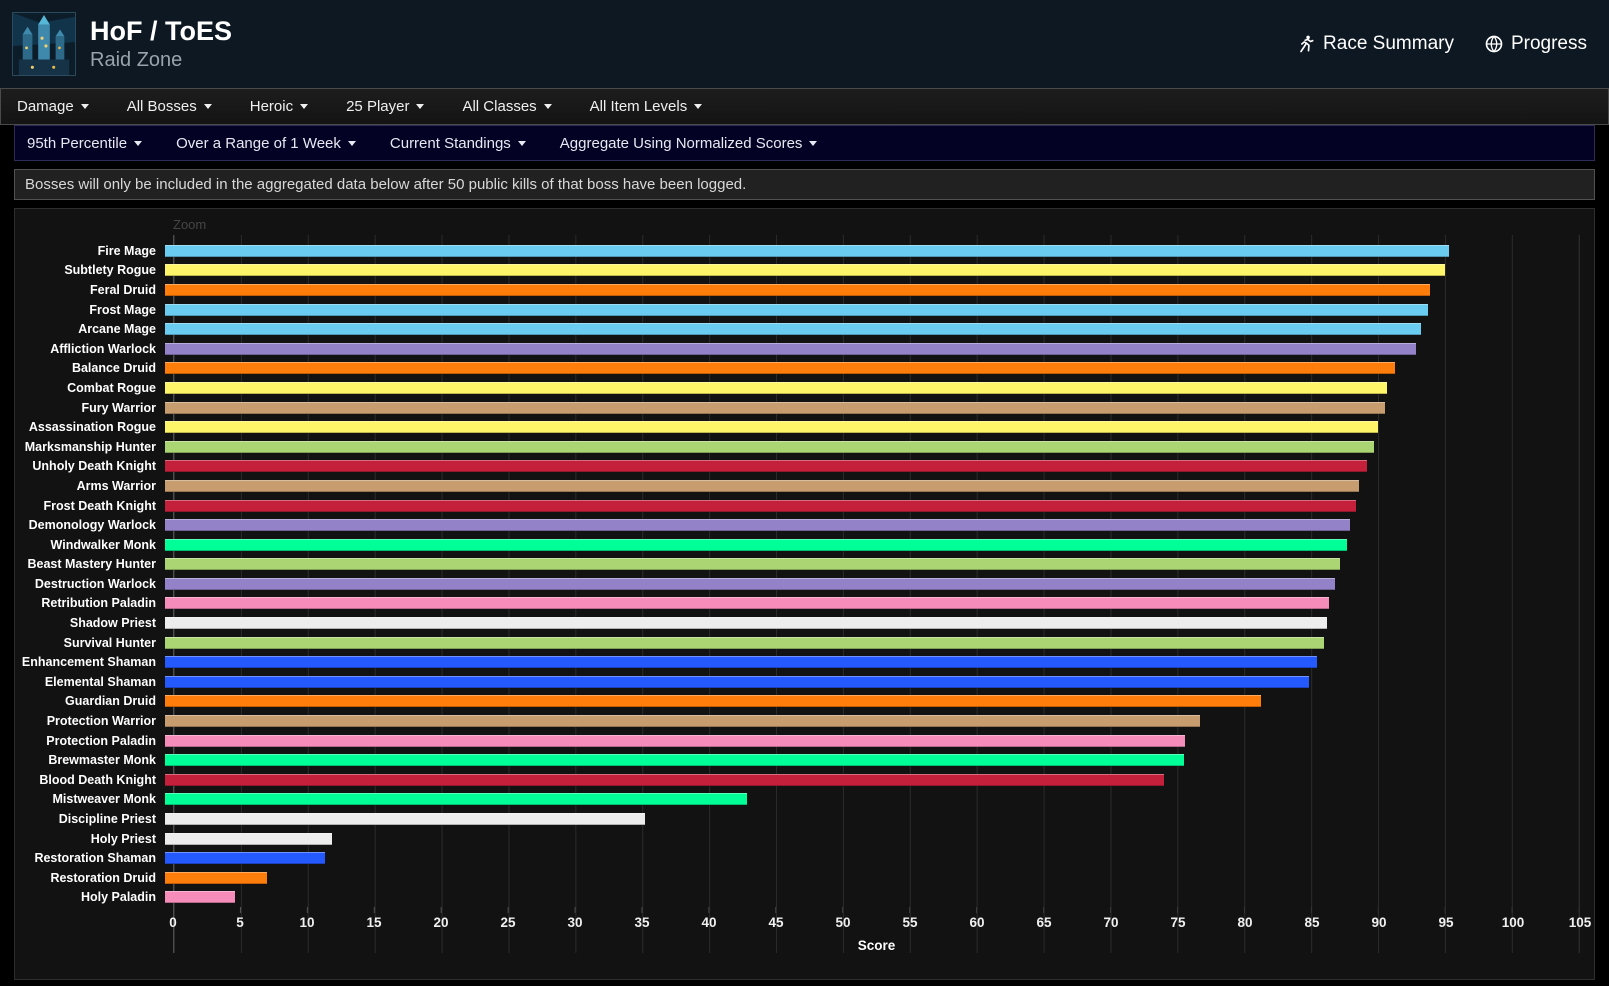 The height and width of the screenshot is (986, 1609). What do you see at coordinates (97, 779) in the screenshot?
I see `category-label: Blood Death Knight` at bounding box center [97, 779].